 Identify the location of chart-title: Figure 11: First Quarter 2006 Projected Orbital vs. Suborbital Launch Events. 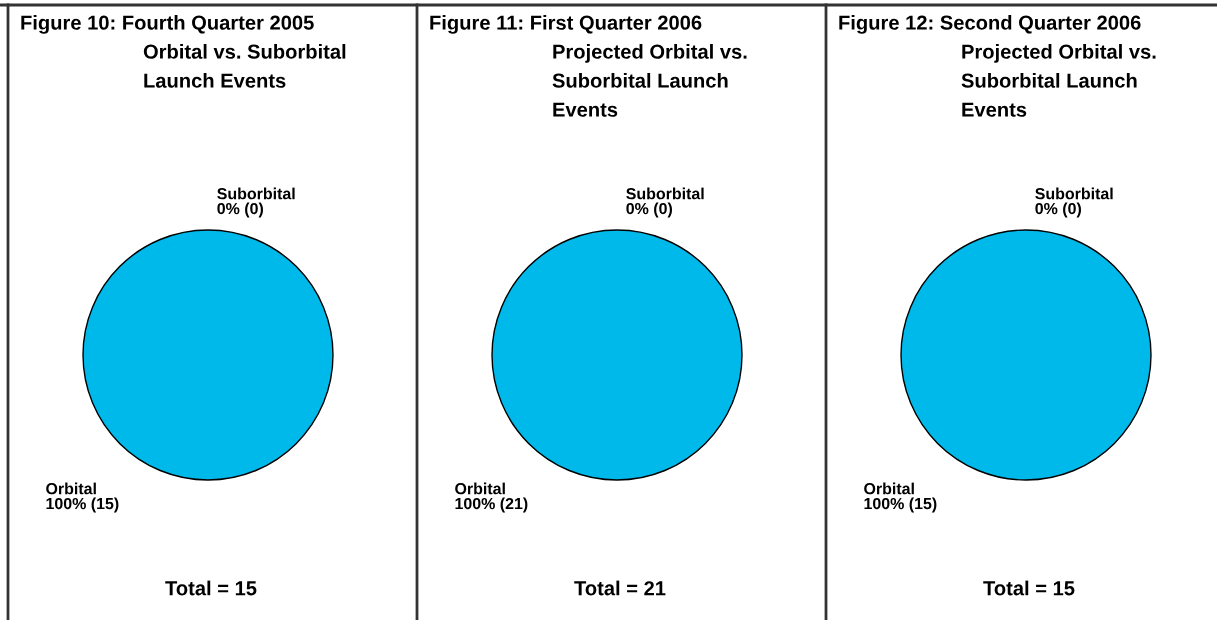
(588, 66).